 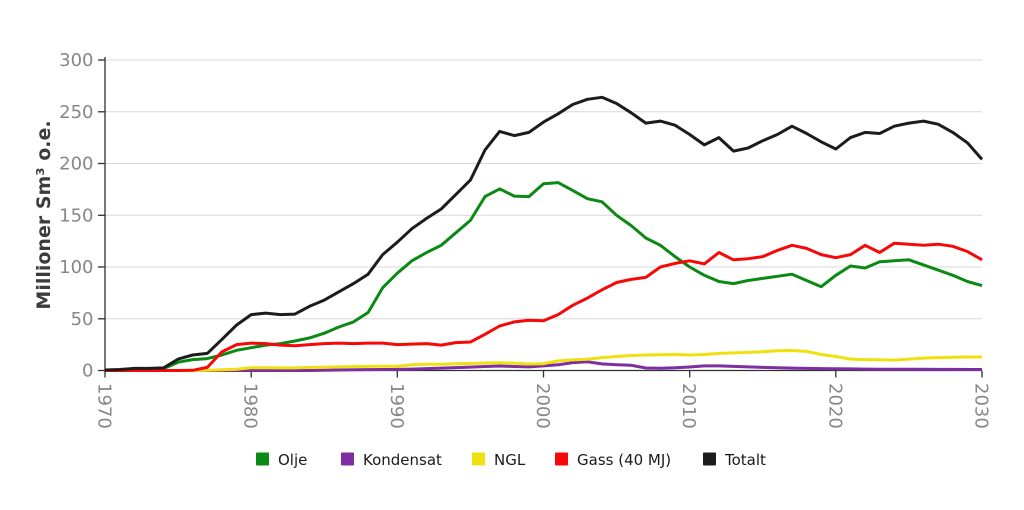 I want to click on x-axis-ticks: 1970 1980 1990 2000 2010 2020 2030, so click(x=543, y=399).